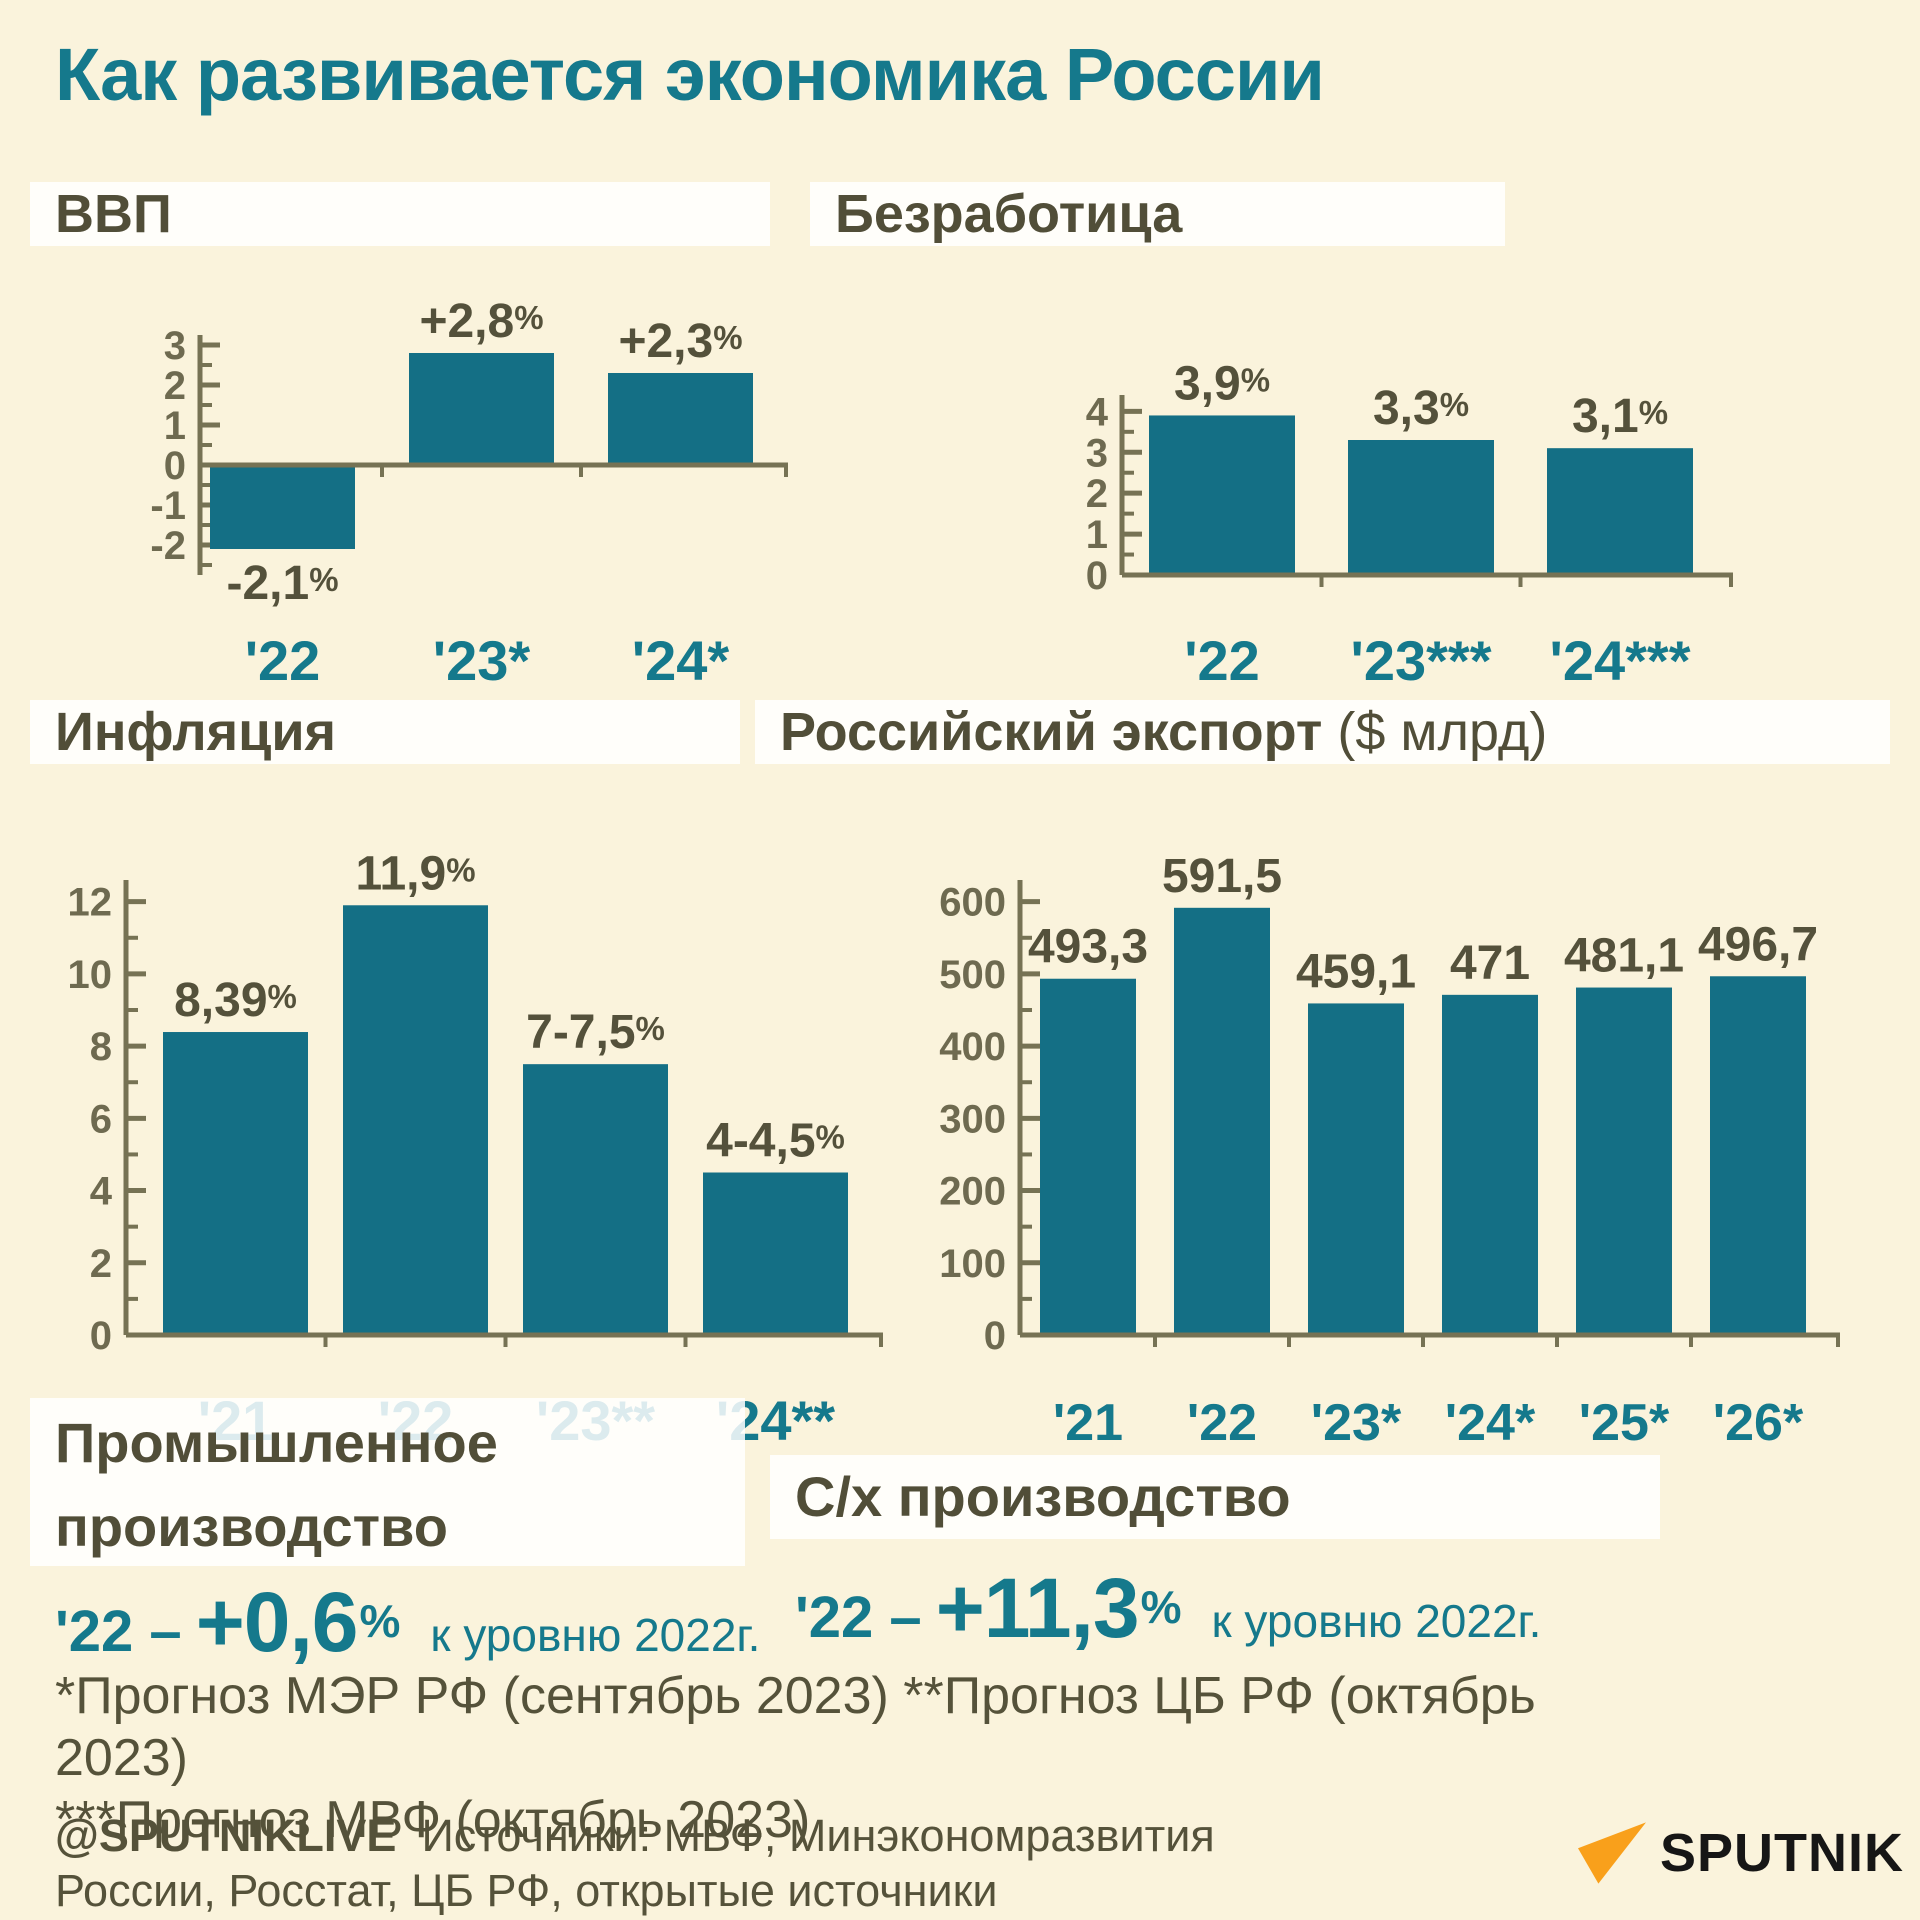  Describe the element at coordinates (972, 1264) in the screenshot. I see `svg-text: 100` at that location.